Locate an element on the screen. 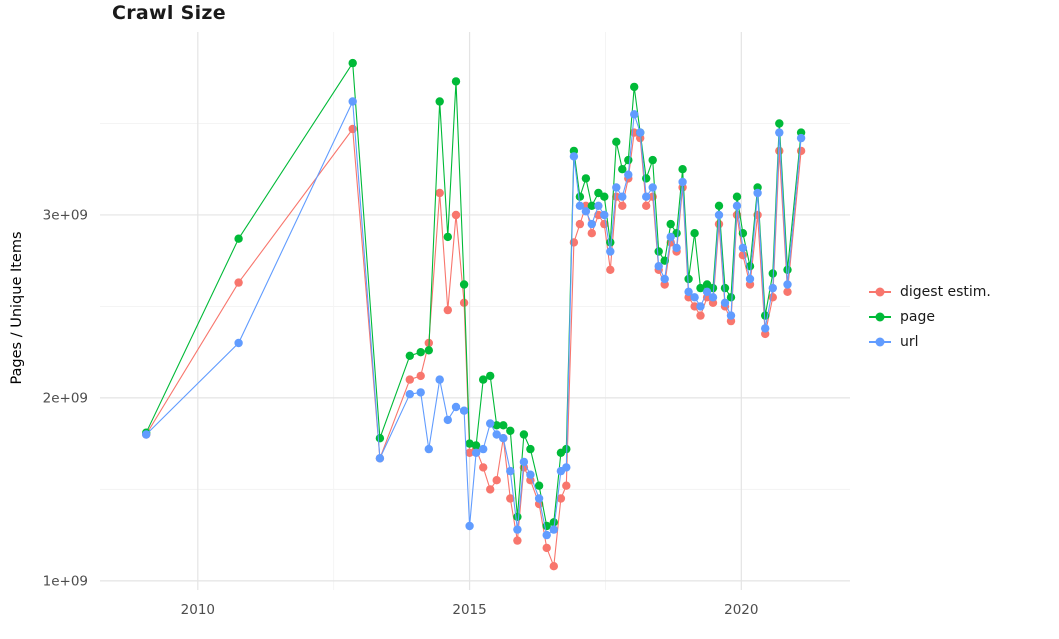 The width and height of the screenshot is (1059, 639). y-tick-label: 3e+09 is located at coordinates (65, 215).